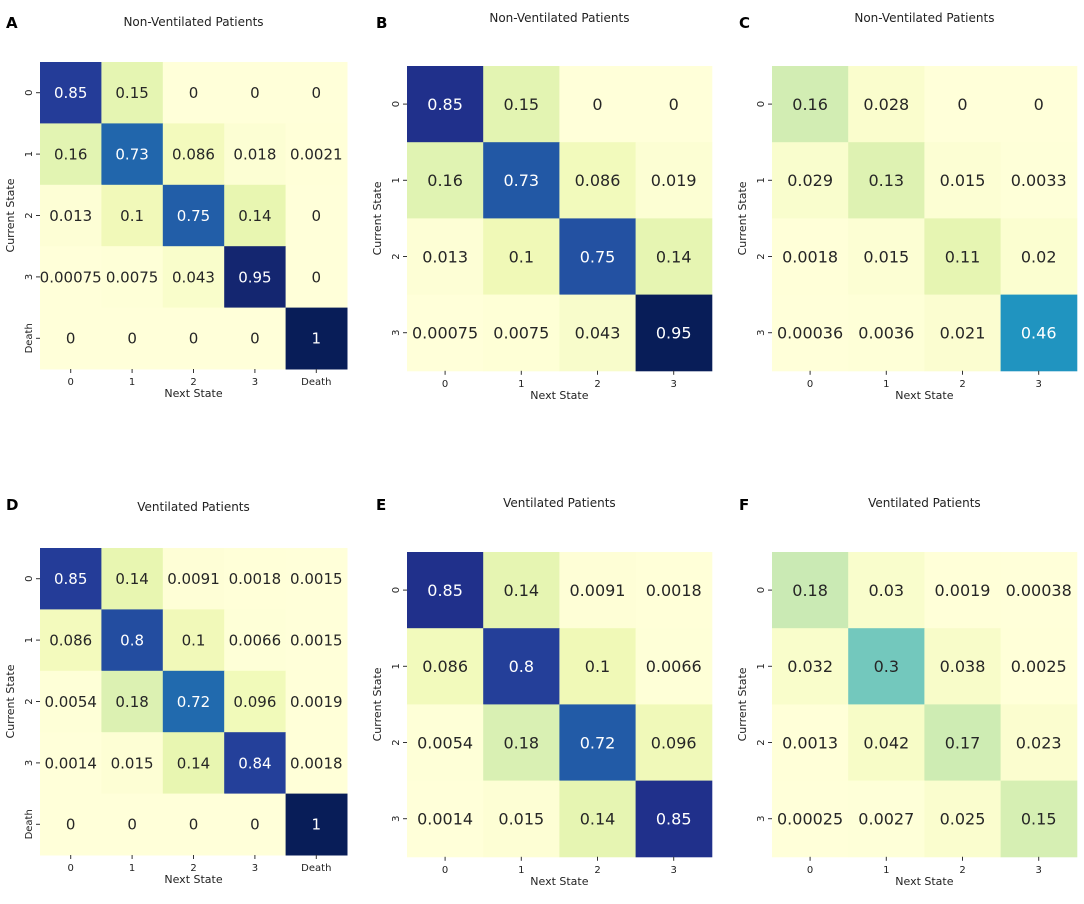 This screenshot has height=904, width=1084. Describe the element at coordinates (29, 338) in the screenshot. I see `y-tick-label: Death` at that location.